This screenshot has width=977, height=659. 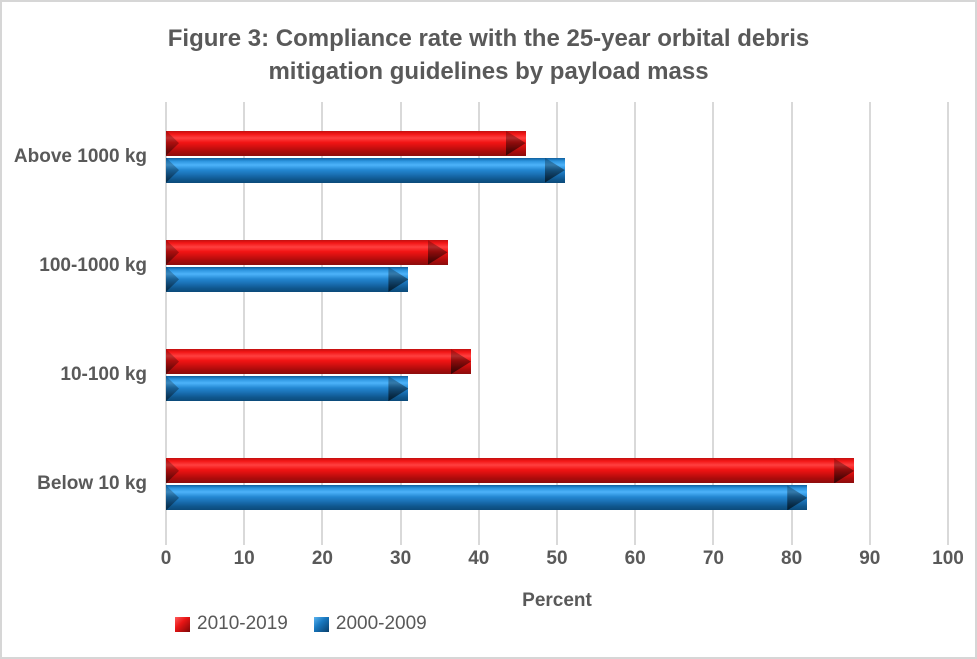 I want to click on tick-label: 70, so click(x=713, y=558).